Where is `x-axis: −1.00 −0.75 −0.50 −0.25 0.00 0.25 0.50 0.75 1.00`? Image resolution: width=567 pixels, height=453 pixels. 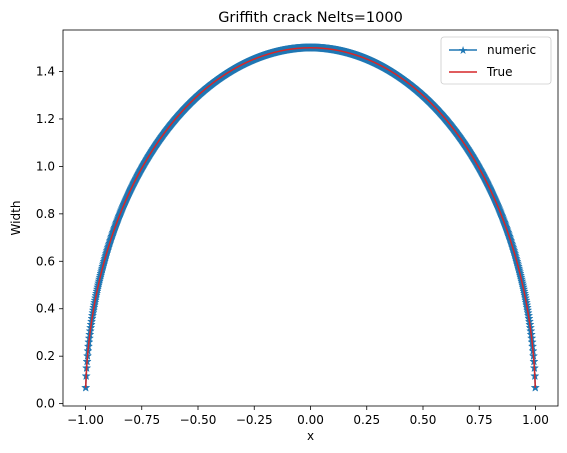
x-axis: −1.00 −0.75 −0.50 −0.25 0.00 0.25 0.50 0.75 1.00 is located at coordinates (308, 416).